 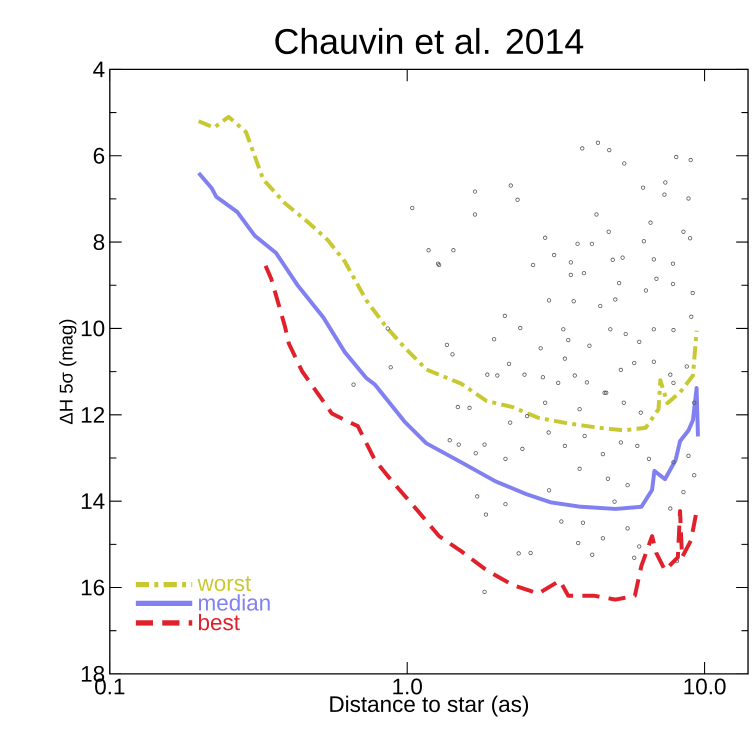 I want to click on legend-label: best, so click(x=219, y=622).